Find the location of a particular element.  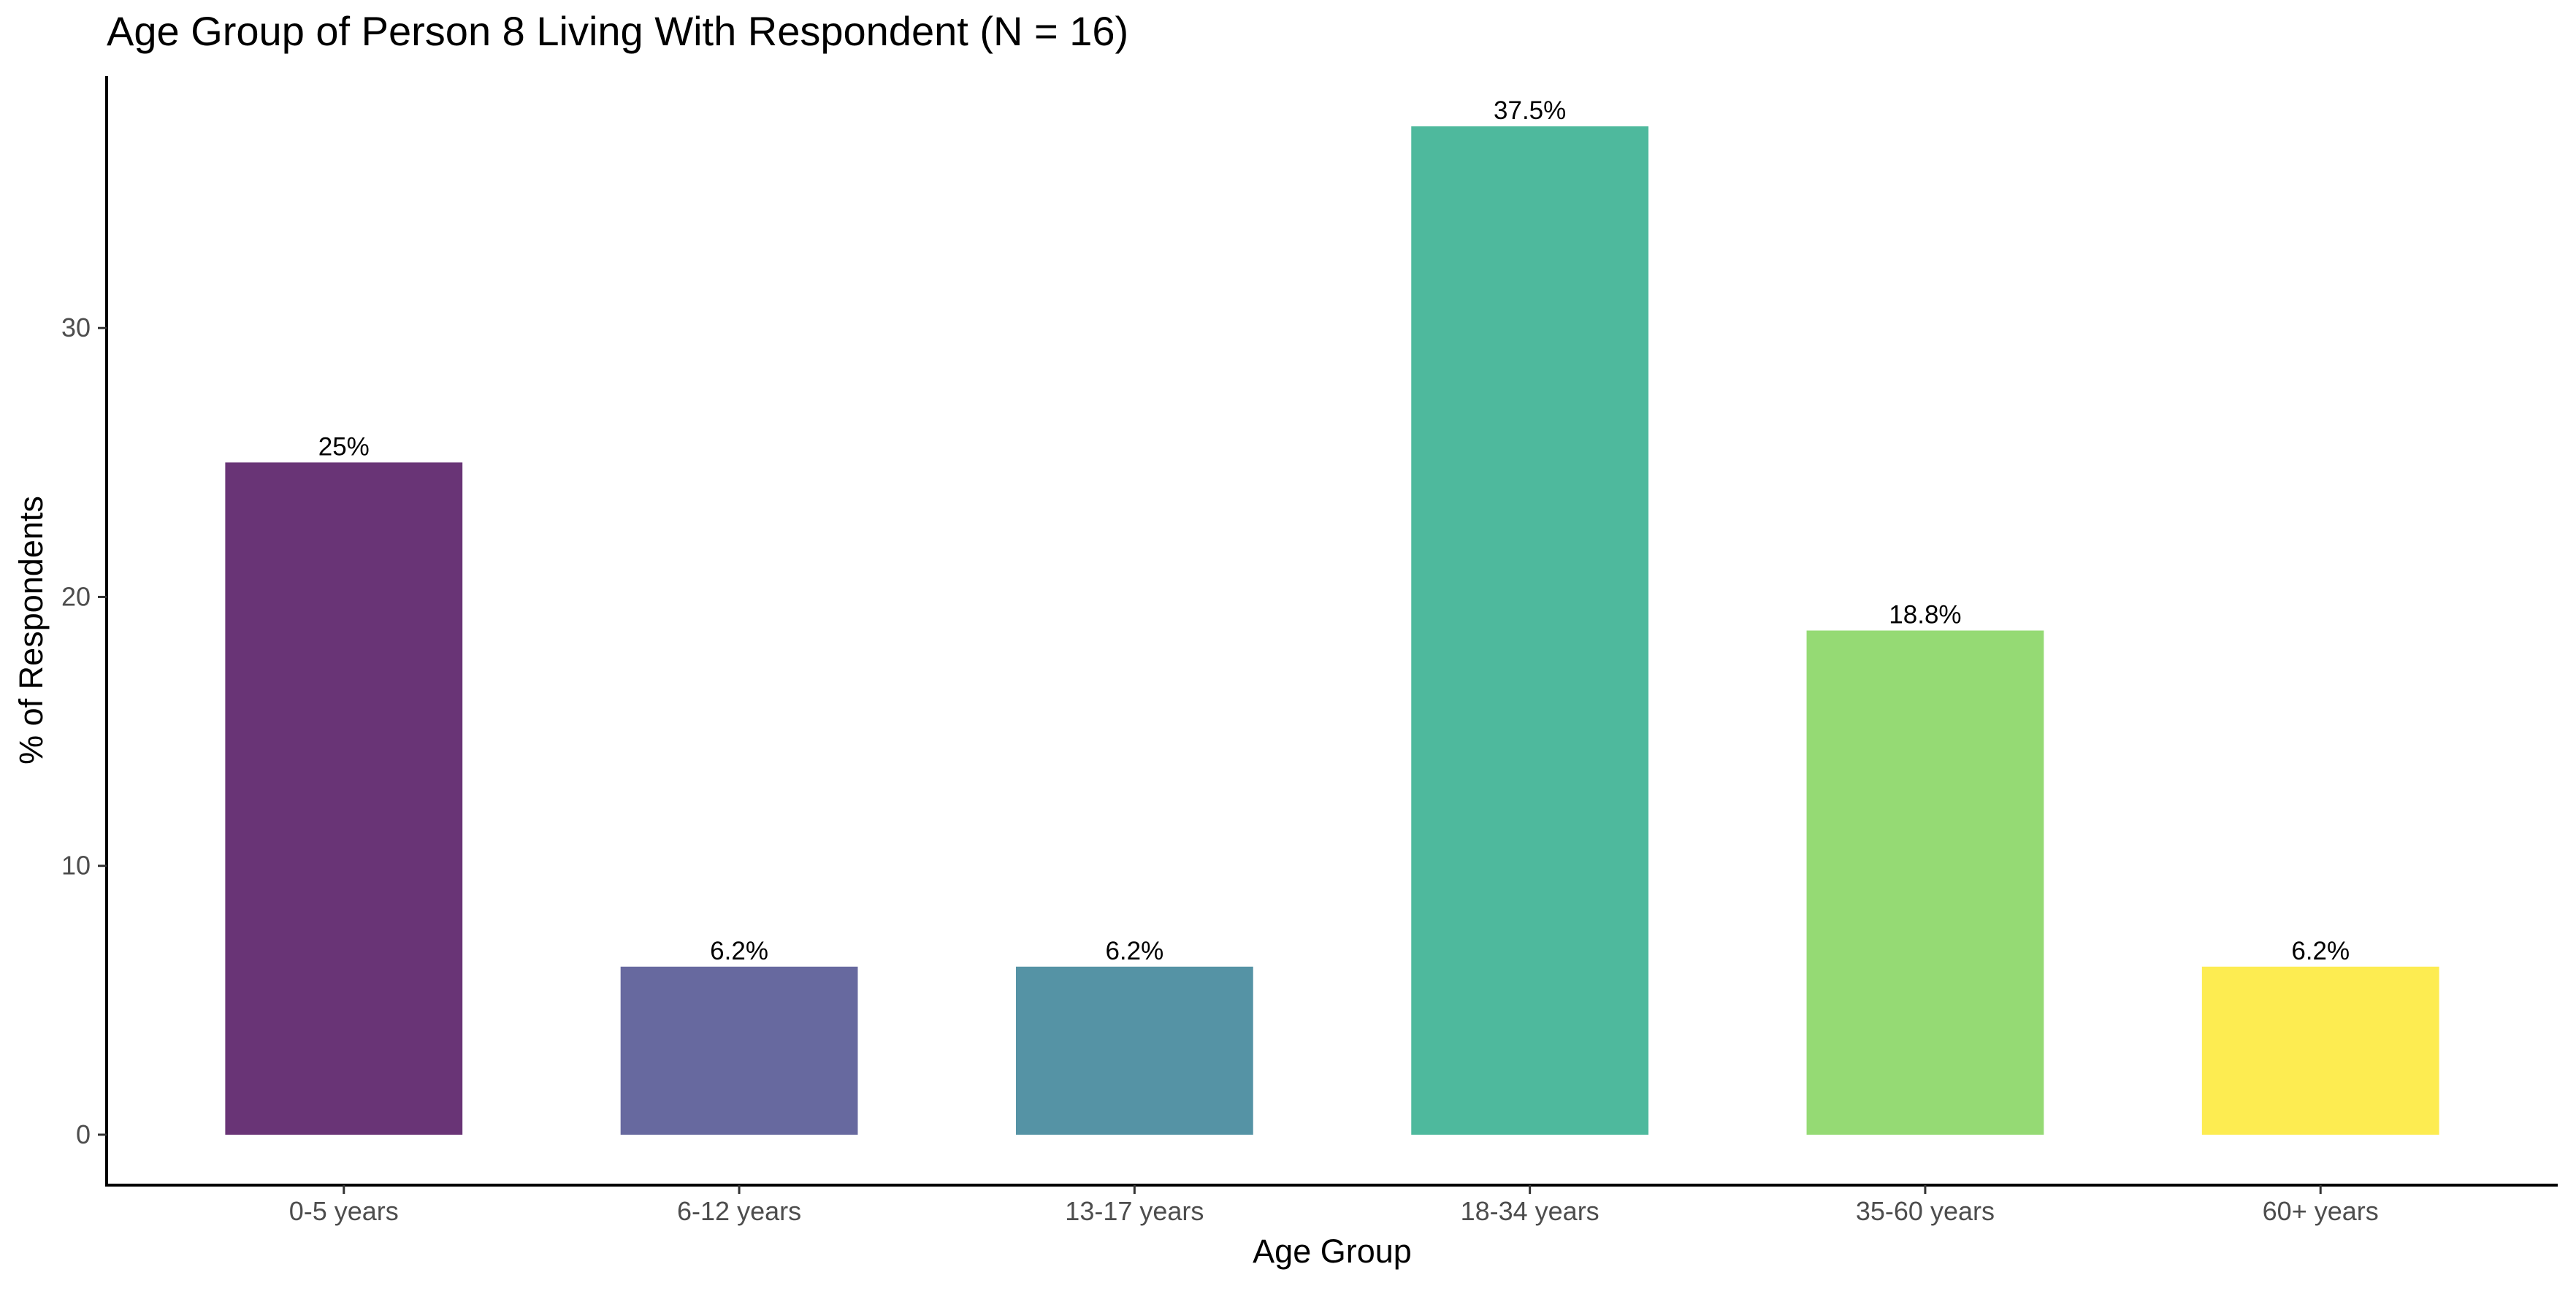

y-ticks-group: 0 10 20 30 is located at coordinates (84, 731).